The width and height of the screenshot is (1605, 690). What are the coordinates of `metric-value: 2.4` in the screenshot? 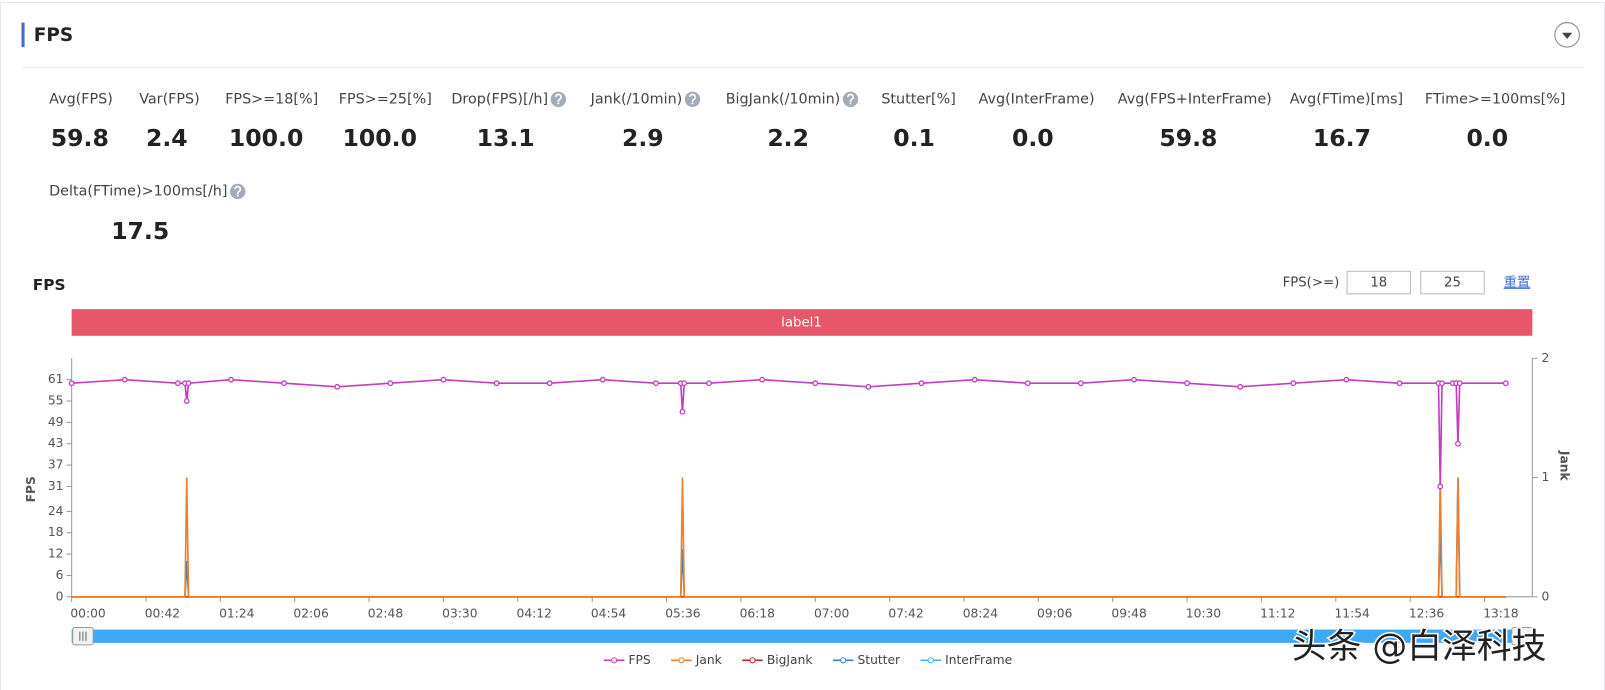 It's located at (167, 138).